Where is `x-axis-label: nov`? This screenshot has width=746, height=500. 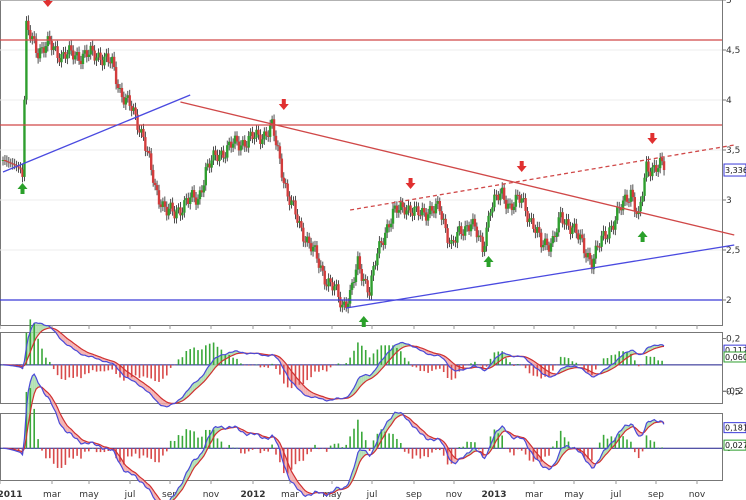
x-axis-label: nov is located at coordinates (211, 495).